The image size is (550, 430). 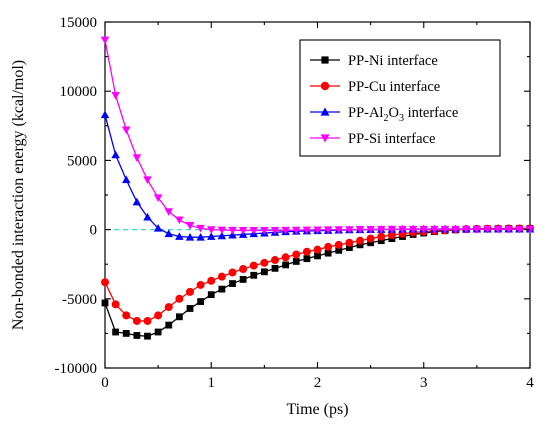 What do you see at coordinates (79, 23) in the screenshot?
I see `y-tick-label: 15000` at bounding box center [79, 23].